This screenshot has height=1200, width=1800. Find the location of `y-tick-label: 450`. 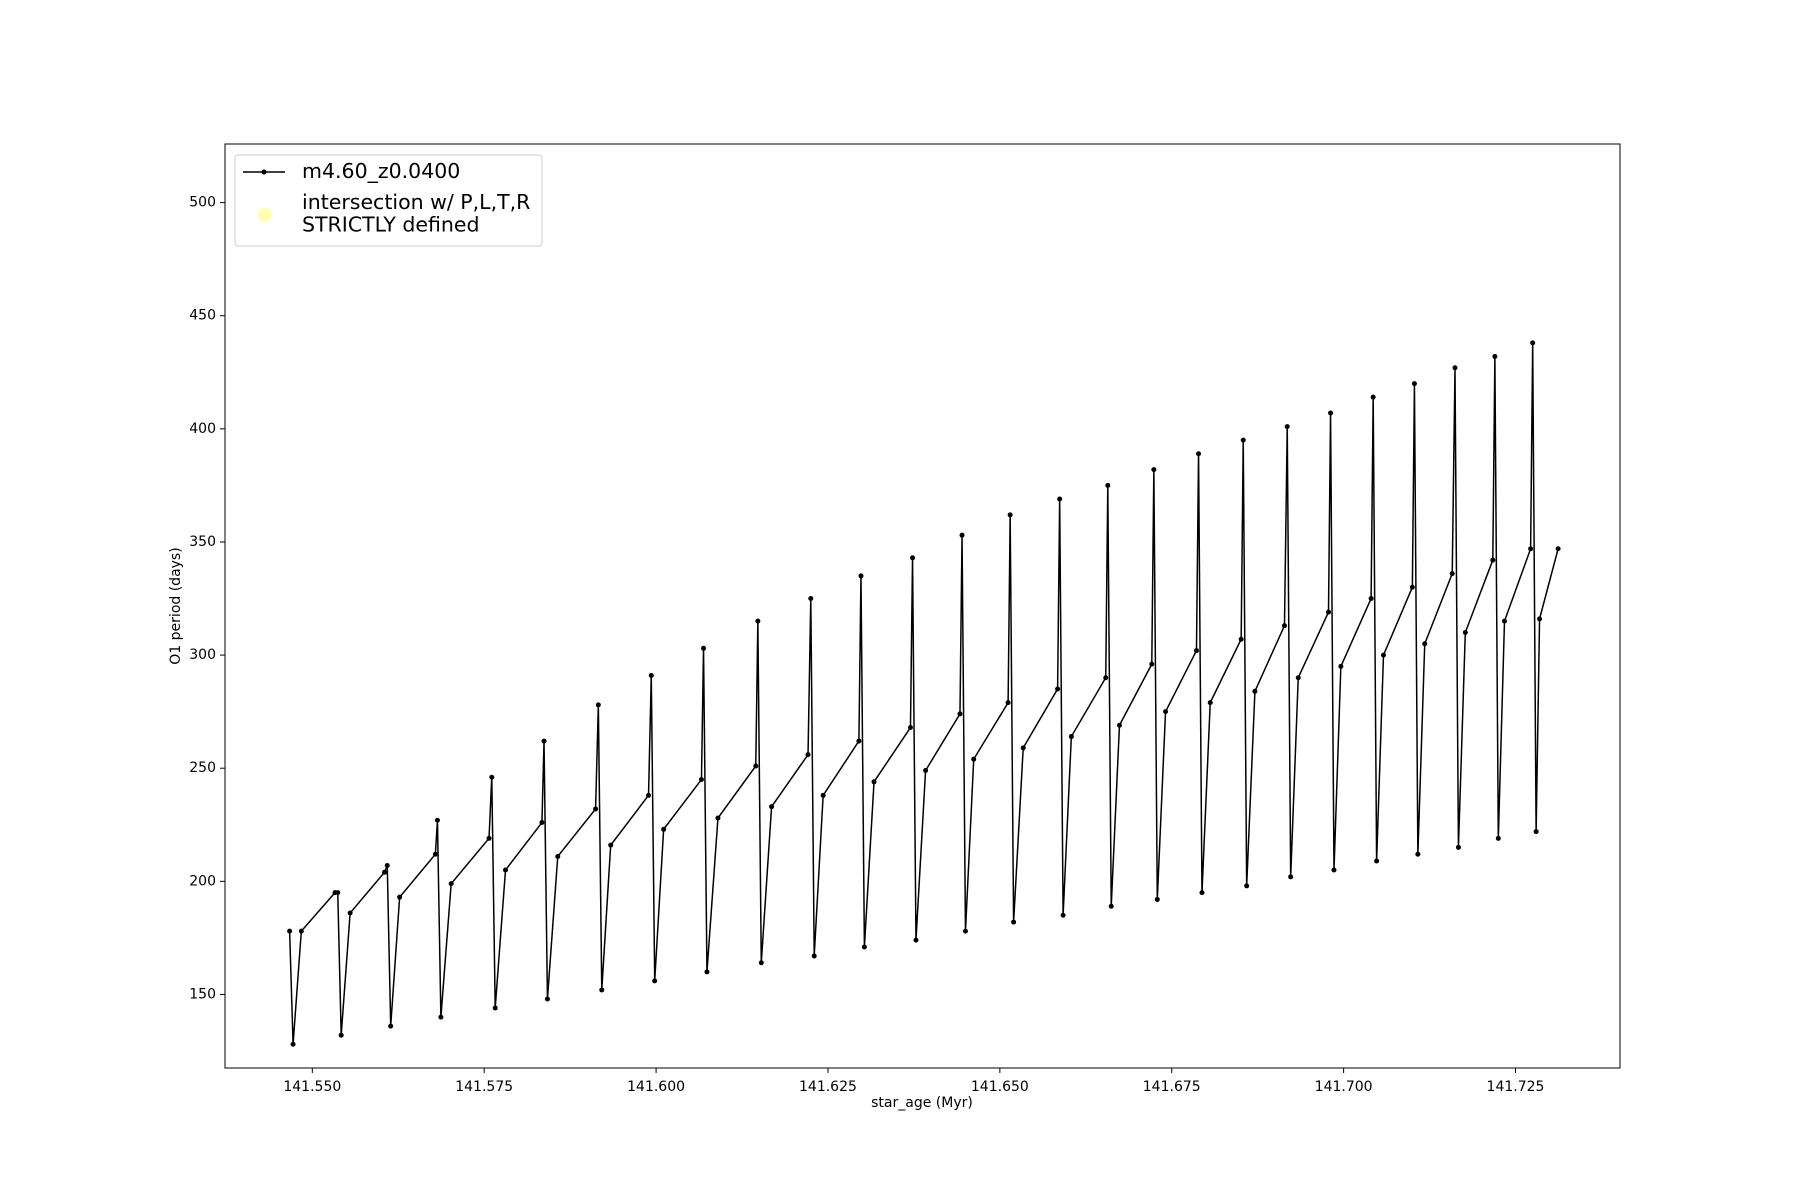

y-tick-label: 450 is located at coordinates (202, 316).